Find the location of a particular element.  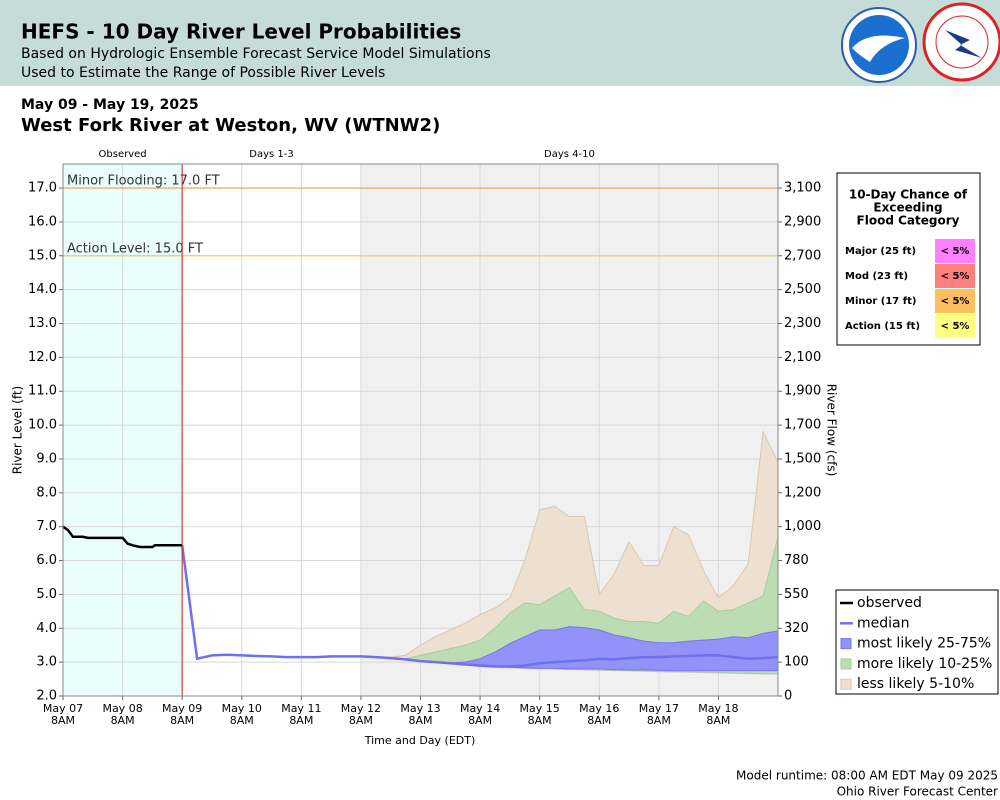

y2-tick-label: 1,200 is located at coordinates (802, 492).